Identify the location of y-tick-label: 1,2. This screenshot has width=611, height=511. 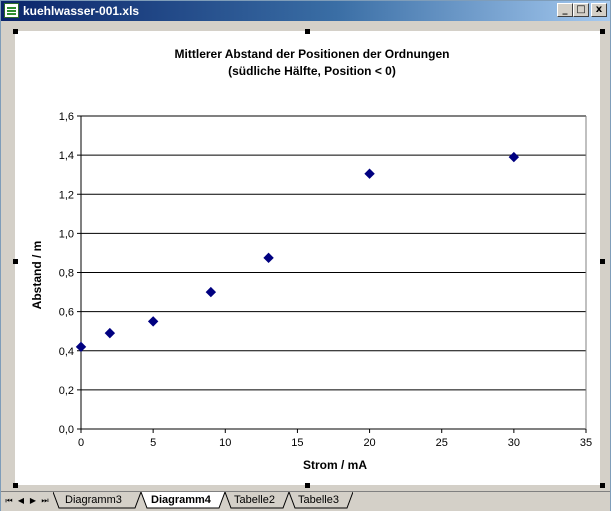
(66, 195).